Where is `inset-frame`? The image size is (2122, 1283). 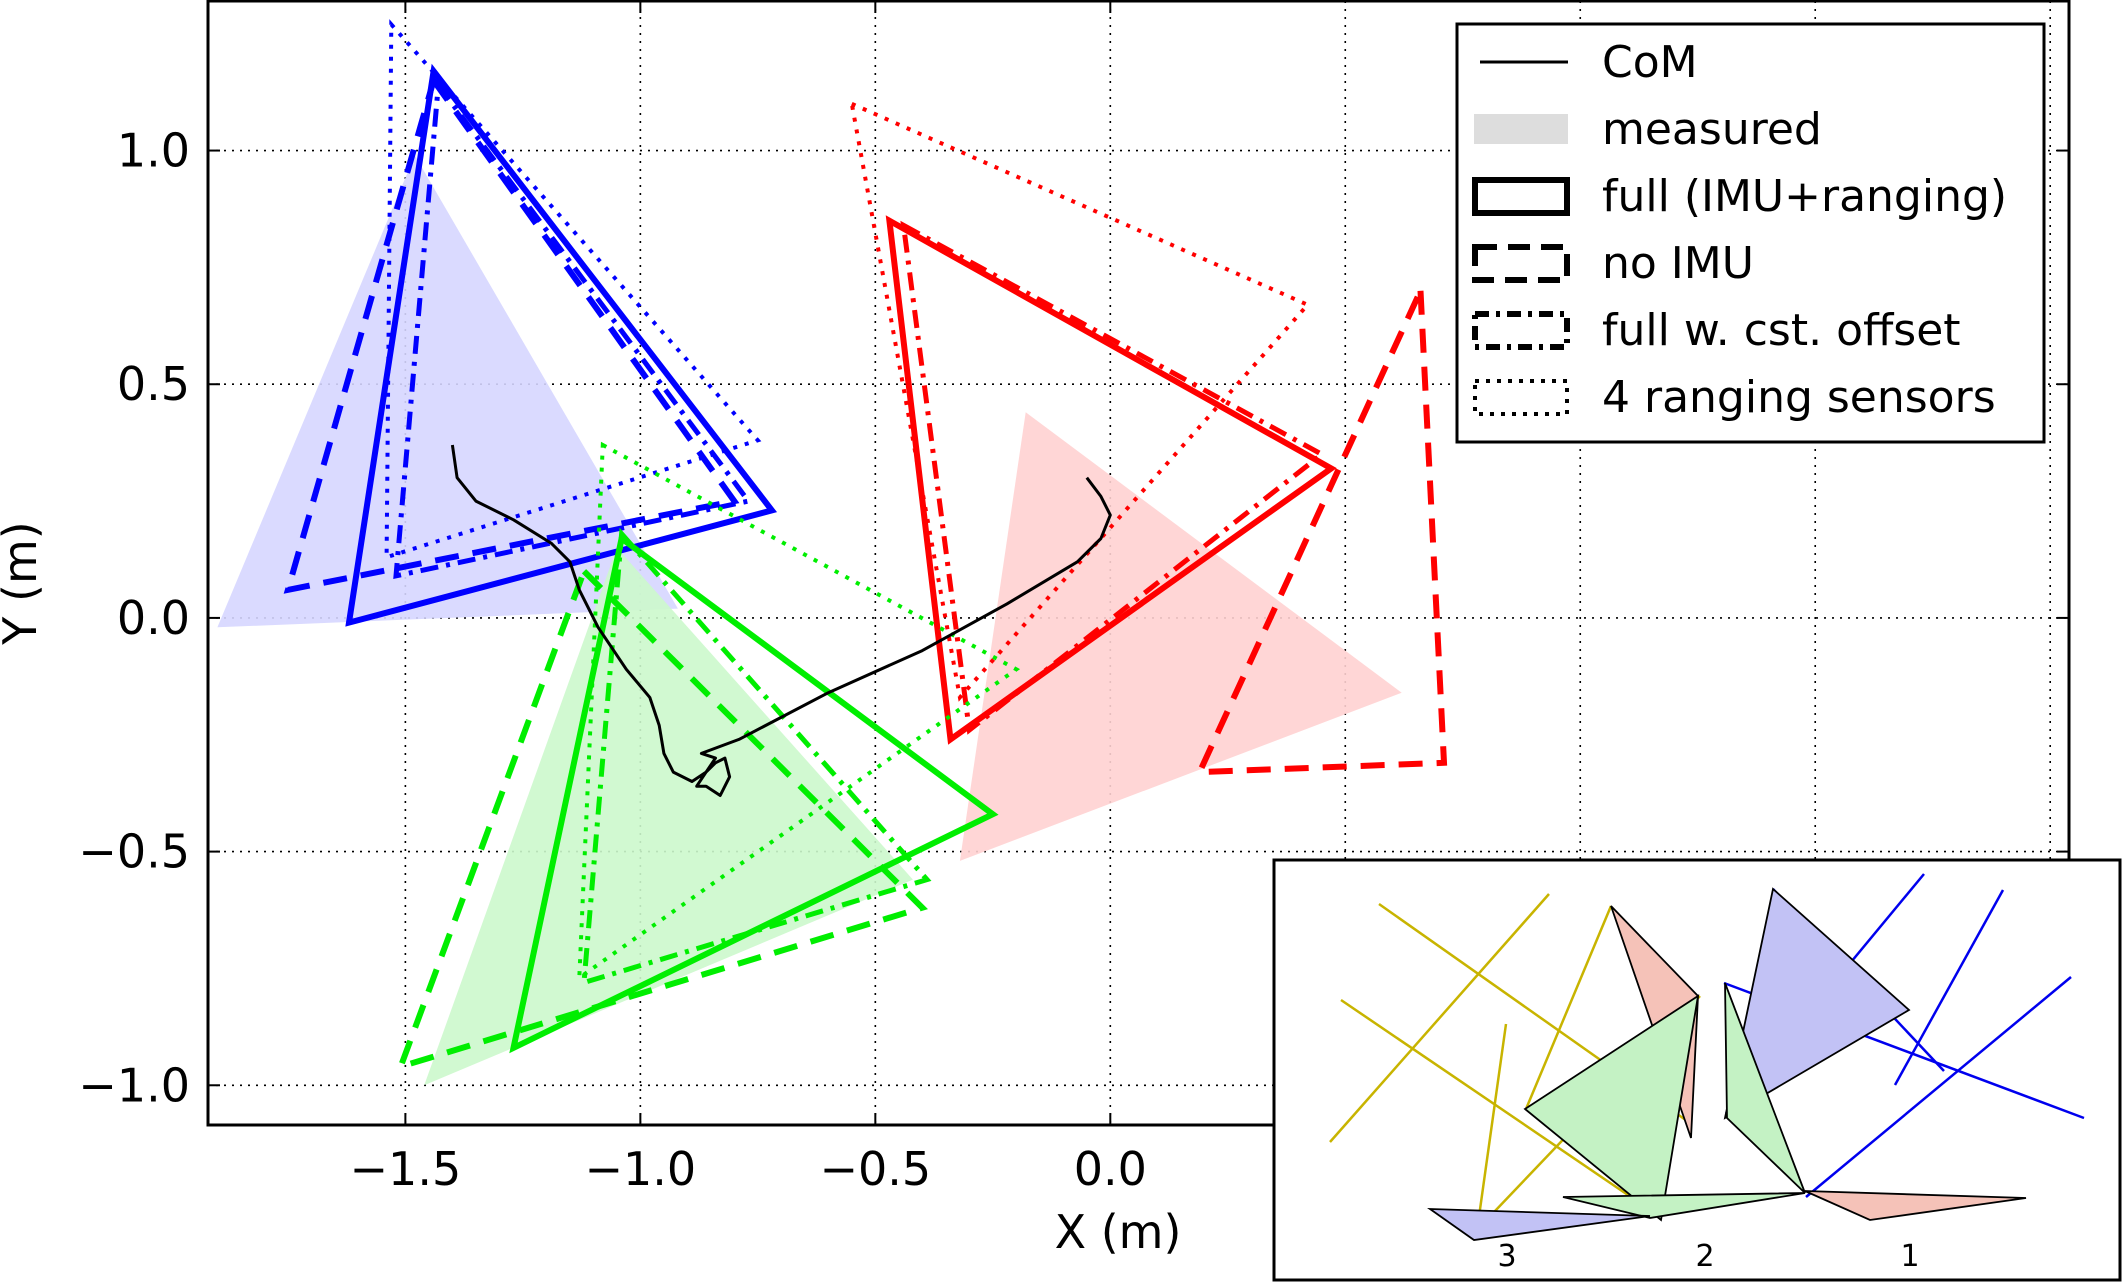
inset-frame is located at coordinates (1697, 1070).